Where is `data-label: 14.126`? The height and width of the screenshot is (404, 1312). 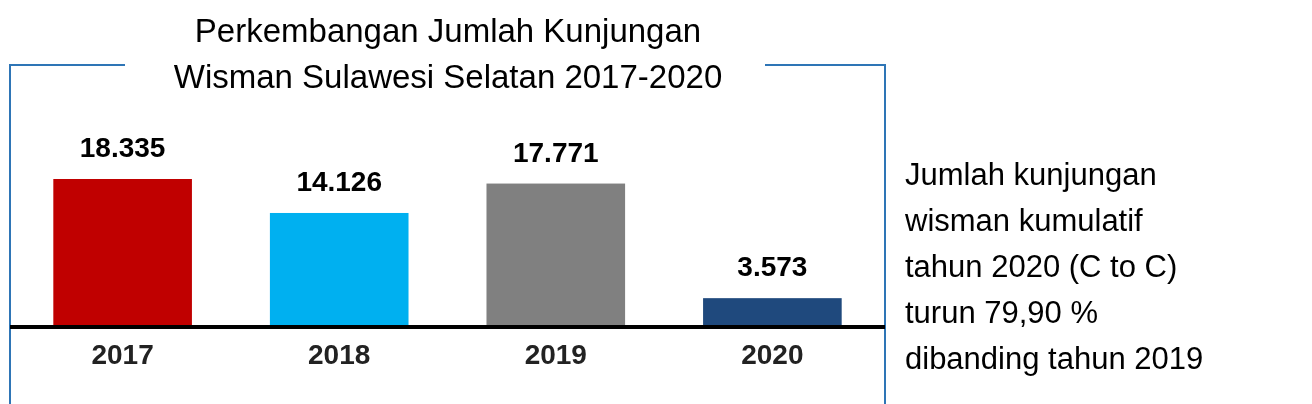
data-label: 14.126 is located at coordinates (339, 181).